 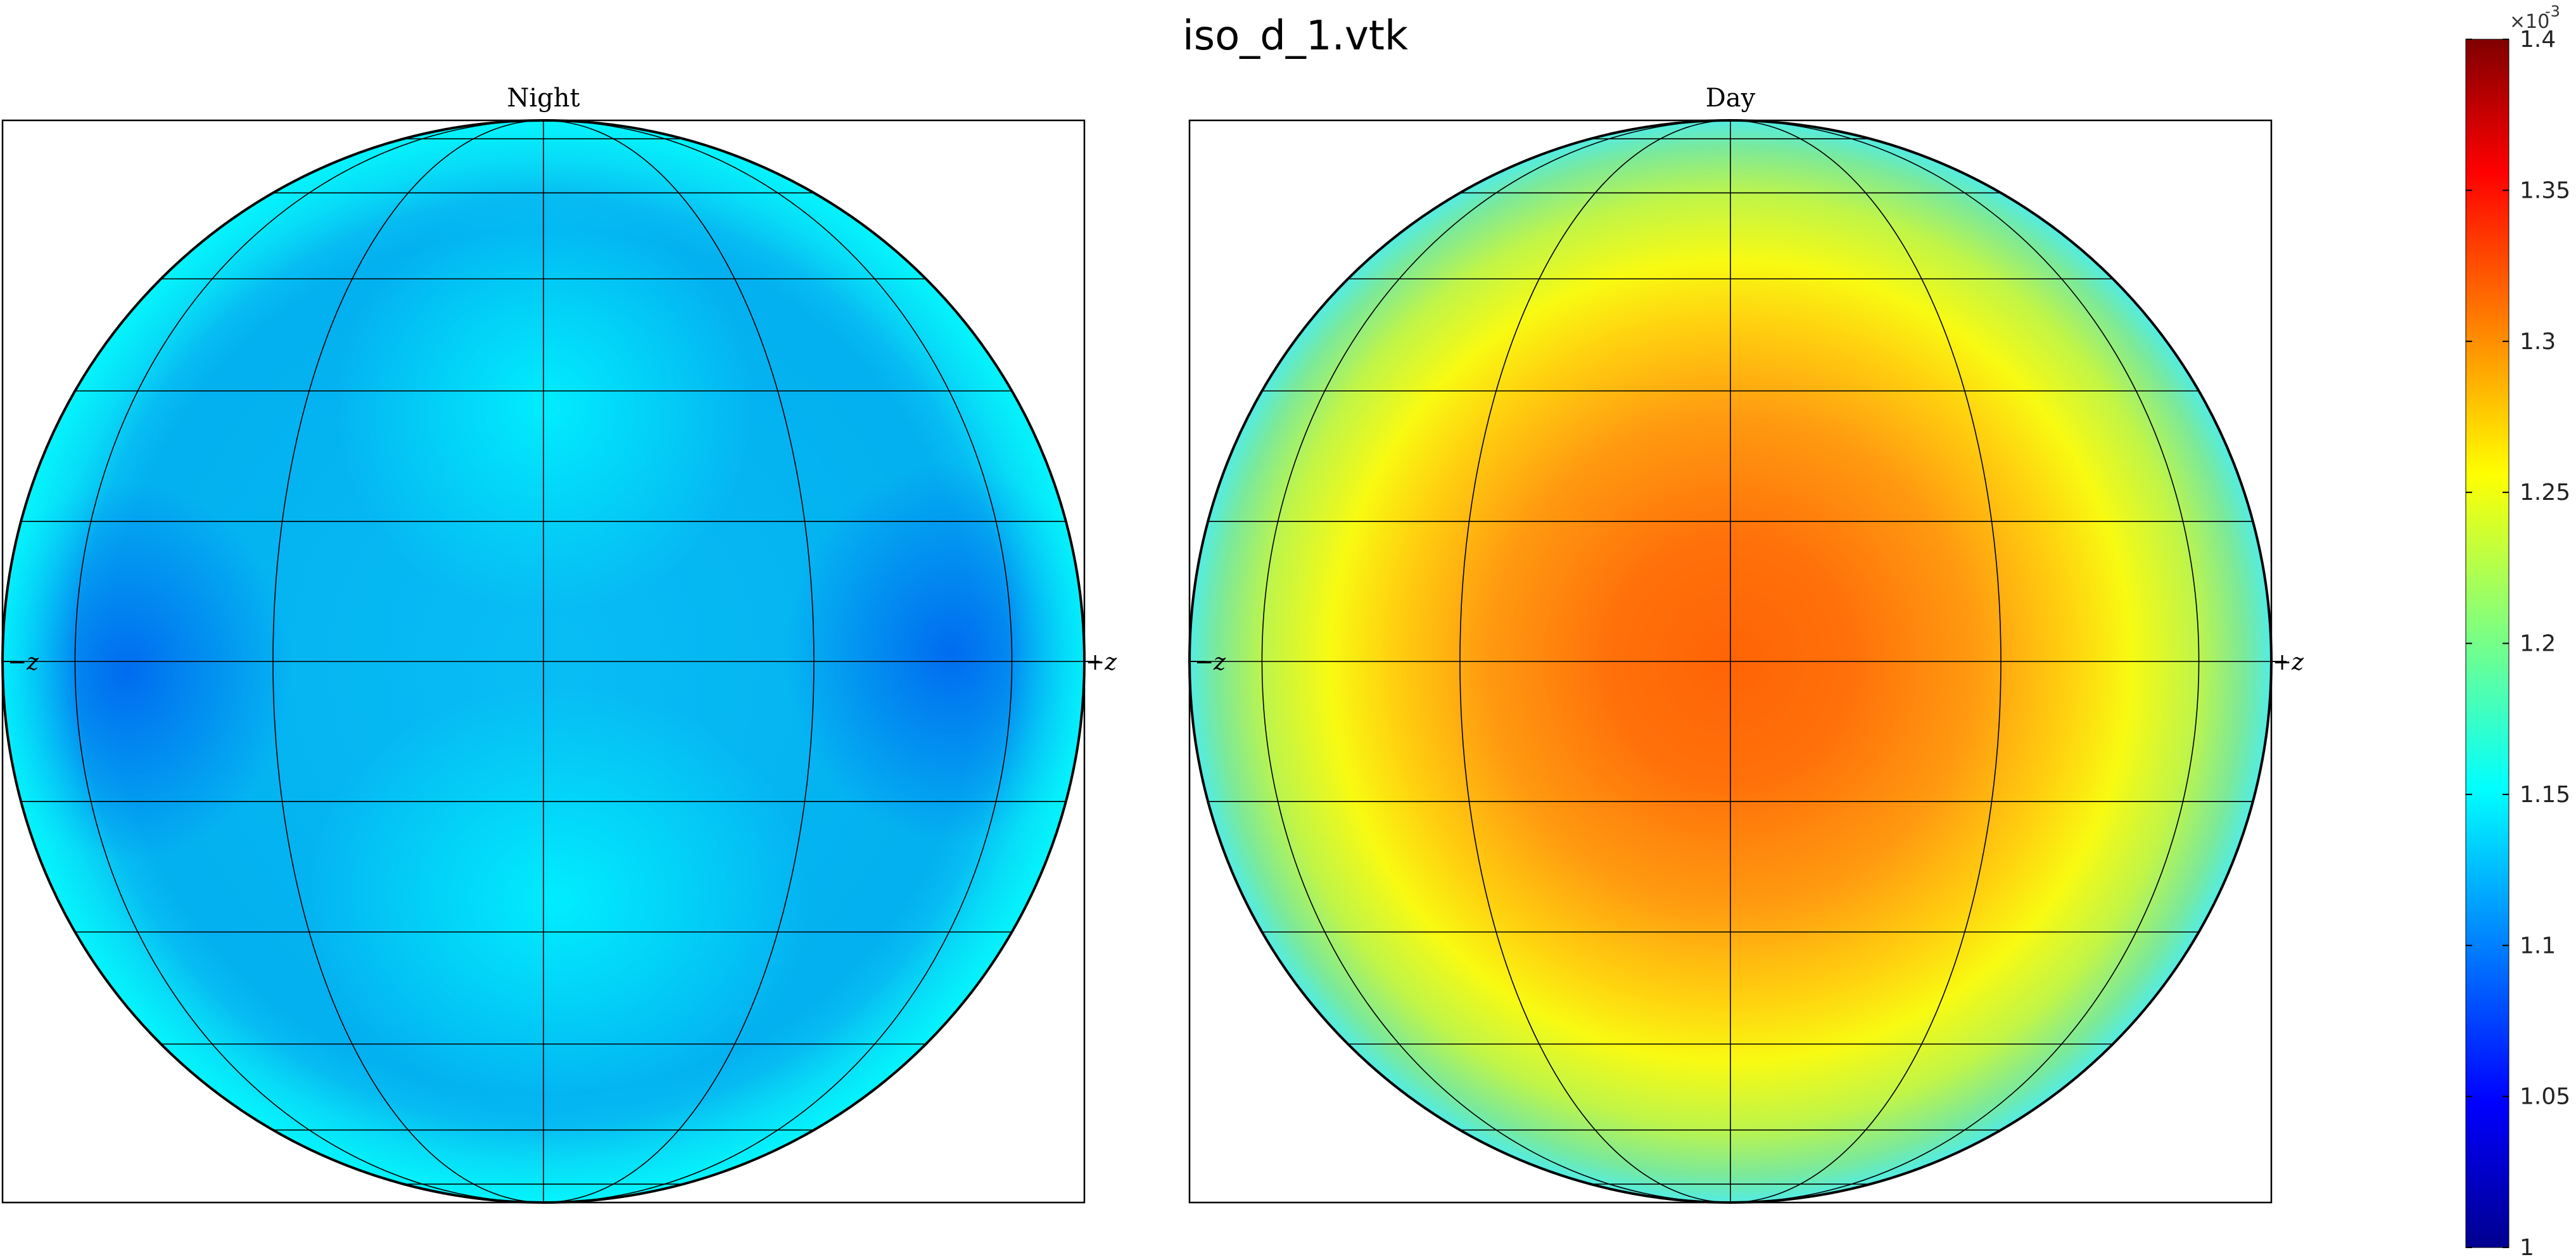 What do you see at coordinates (2538, 644) in the screenshot?
I see `colorbar-tick-label: 1.2` at bounding box center [2538, 644].